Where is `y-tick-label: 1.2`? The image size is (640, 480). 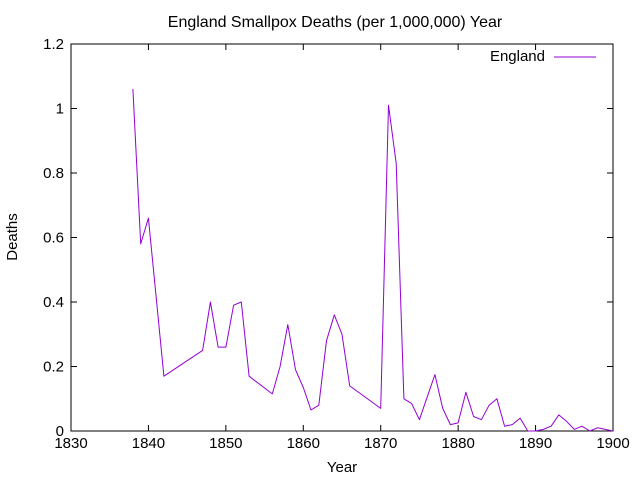
y-tick-label: 1.2 is located at coordinates (53, 44).